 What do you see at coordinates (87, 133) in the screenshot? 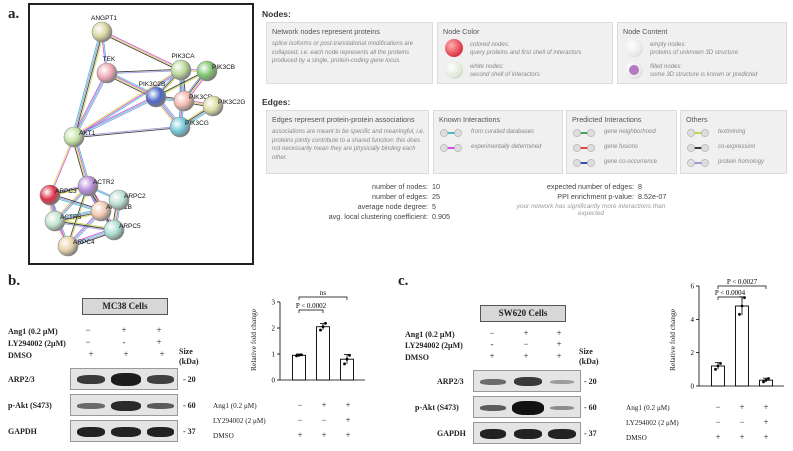
I see `network-node-label: AKT1` at bounding box center [87, 133].